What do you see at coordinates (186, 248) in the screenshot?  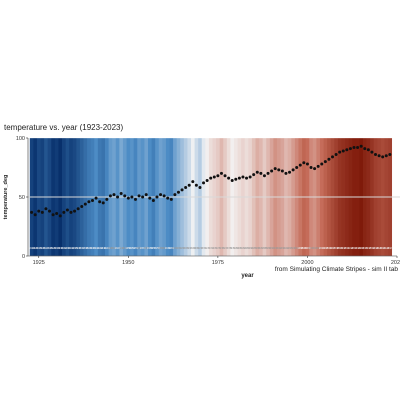 I see `stripe-year-label: 1966` at bounding box center [186, 248].